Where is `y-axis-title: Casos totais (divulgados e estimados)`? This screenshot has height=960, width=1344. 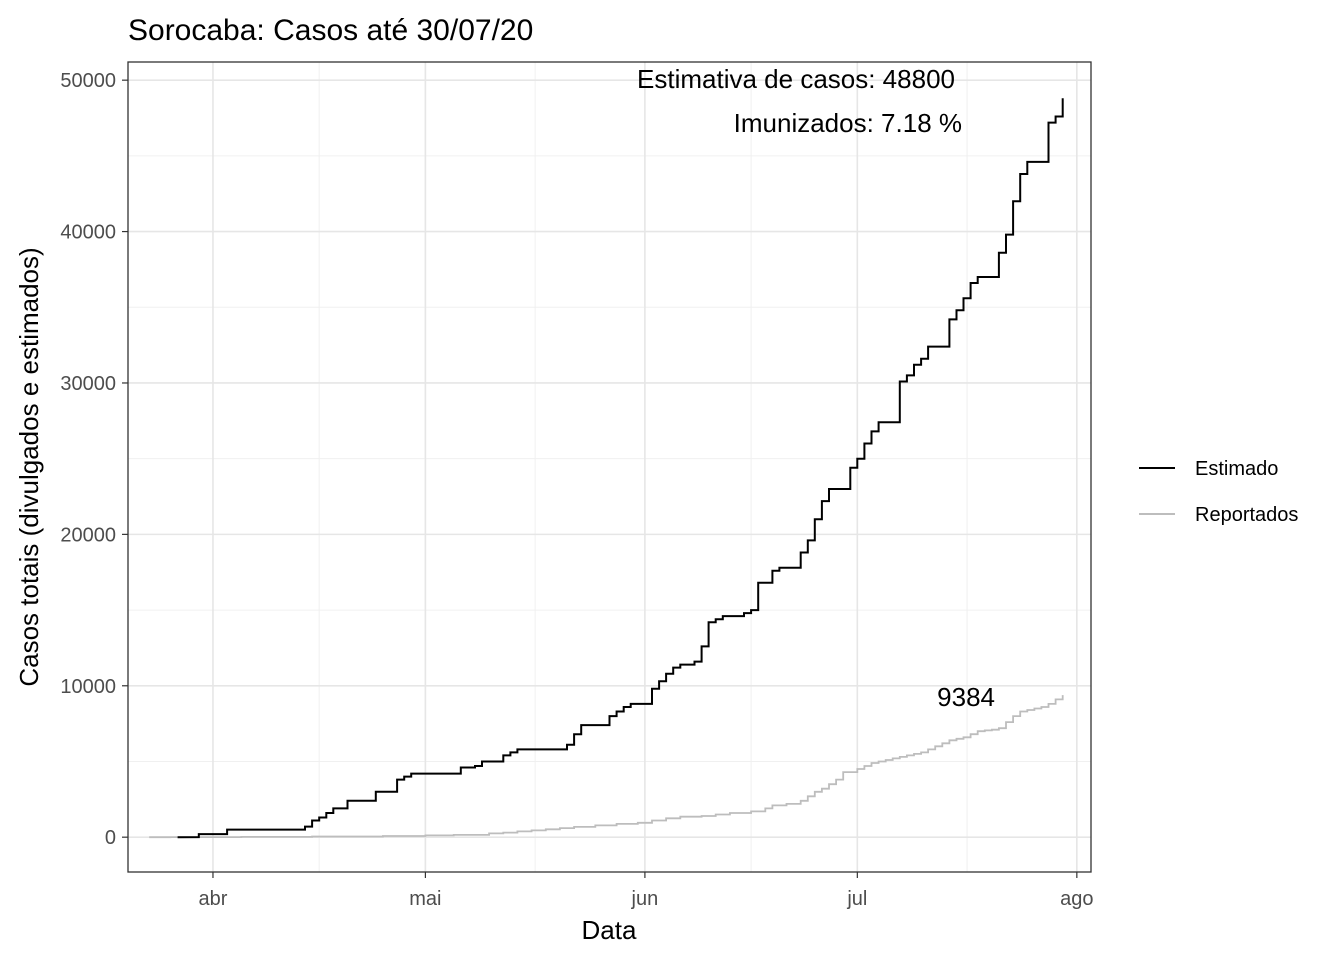 y-axis-title: Casos totais (divulgados e estimados) is located at coordinates (29, 466).